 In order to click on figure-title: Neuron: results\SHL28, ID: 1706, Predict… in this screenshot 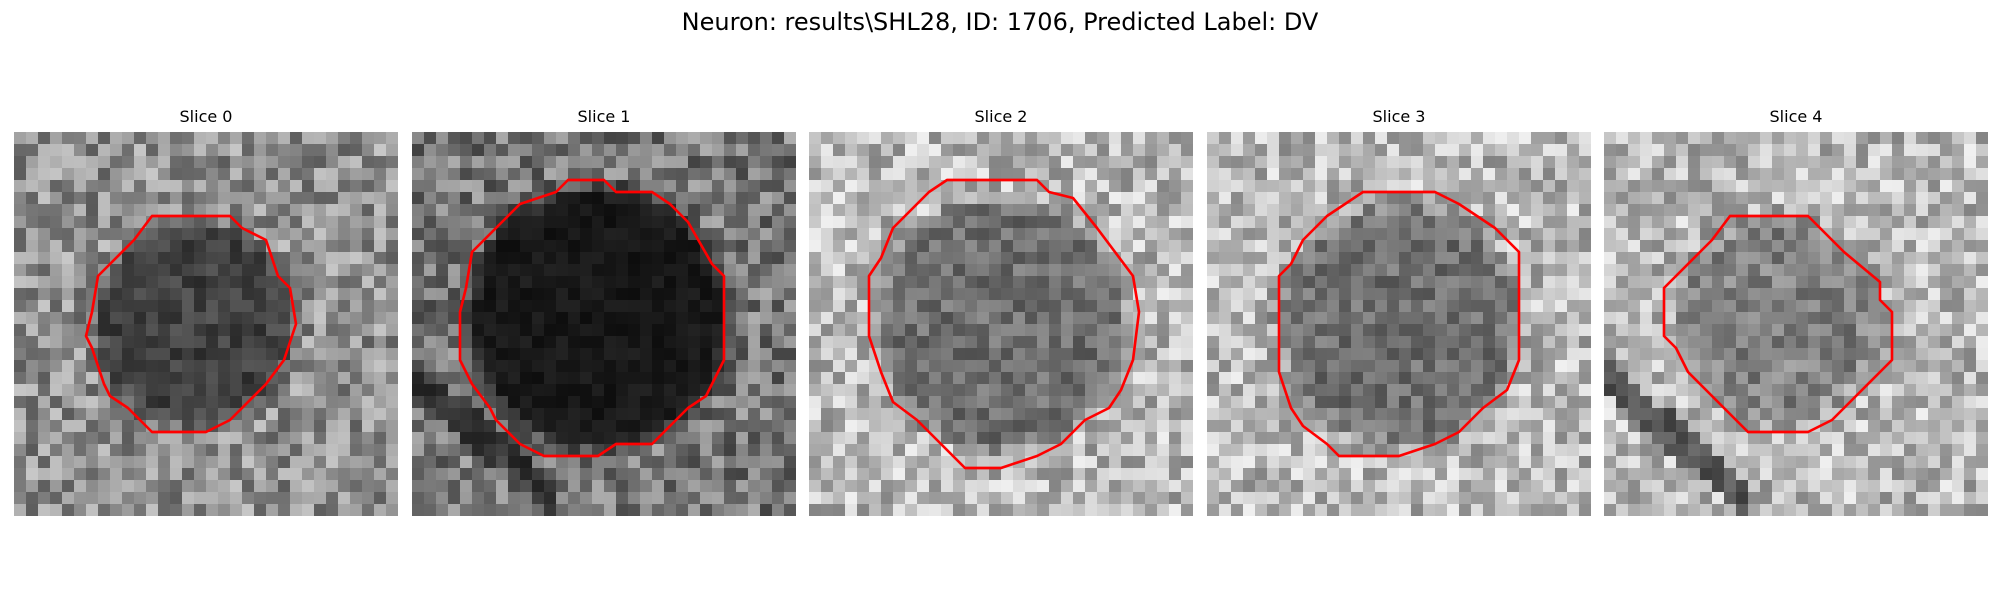, I will do `click(1000, 22)`.